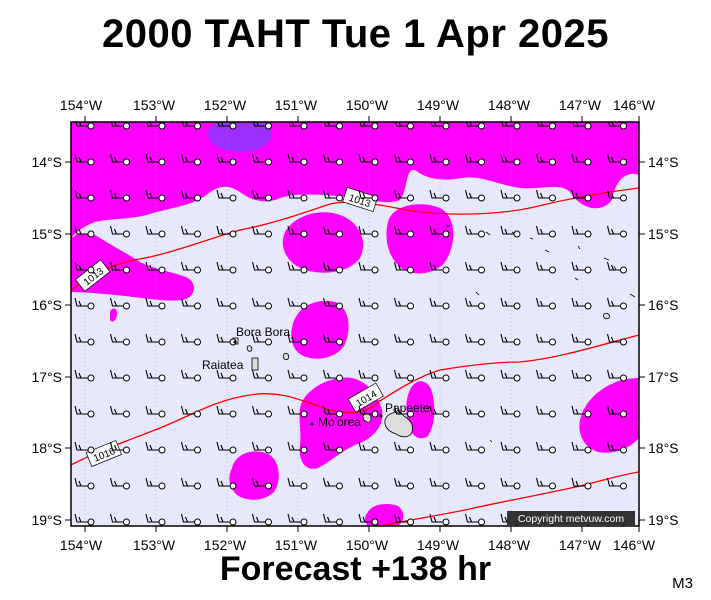 The height and width of the screenshot is (600, 711). What do you see at coordinates (509, 498) in the screenshot?
I see `isobar-south` at bounding box center [509, 498].